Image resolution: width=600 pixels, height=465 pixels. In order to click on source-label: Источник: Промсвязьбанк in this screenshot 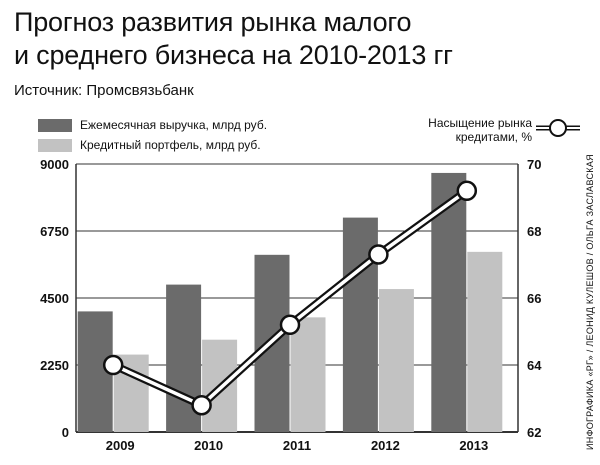, I will do `click(104, 90)`.